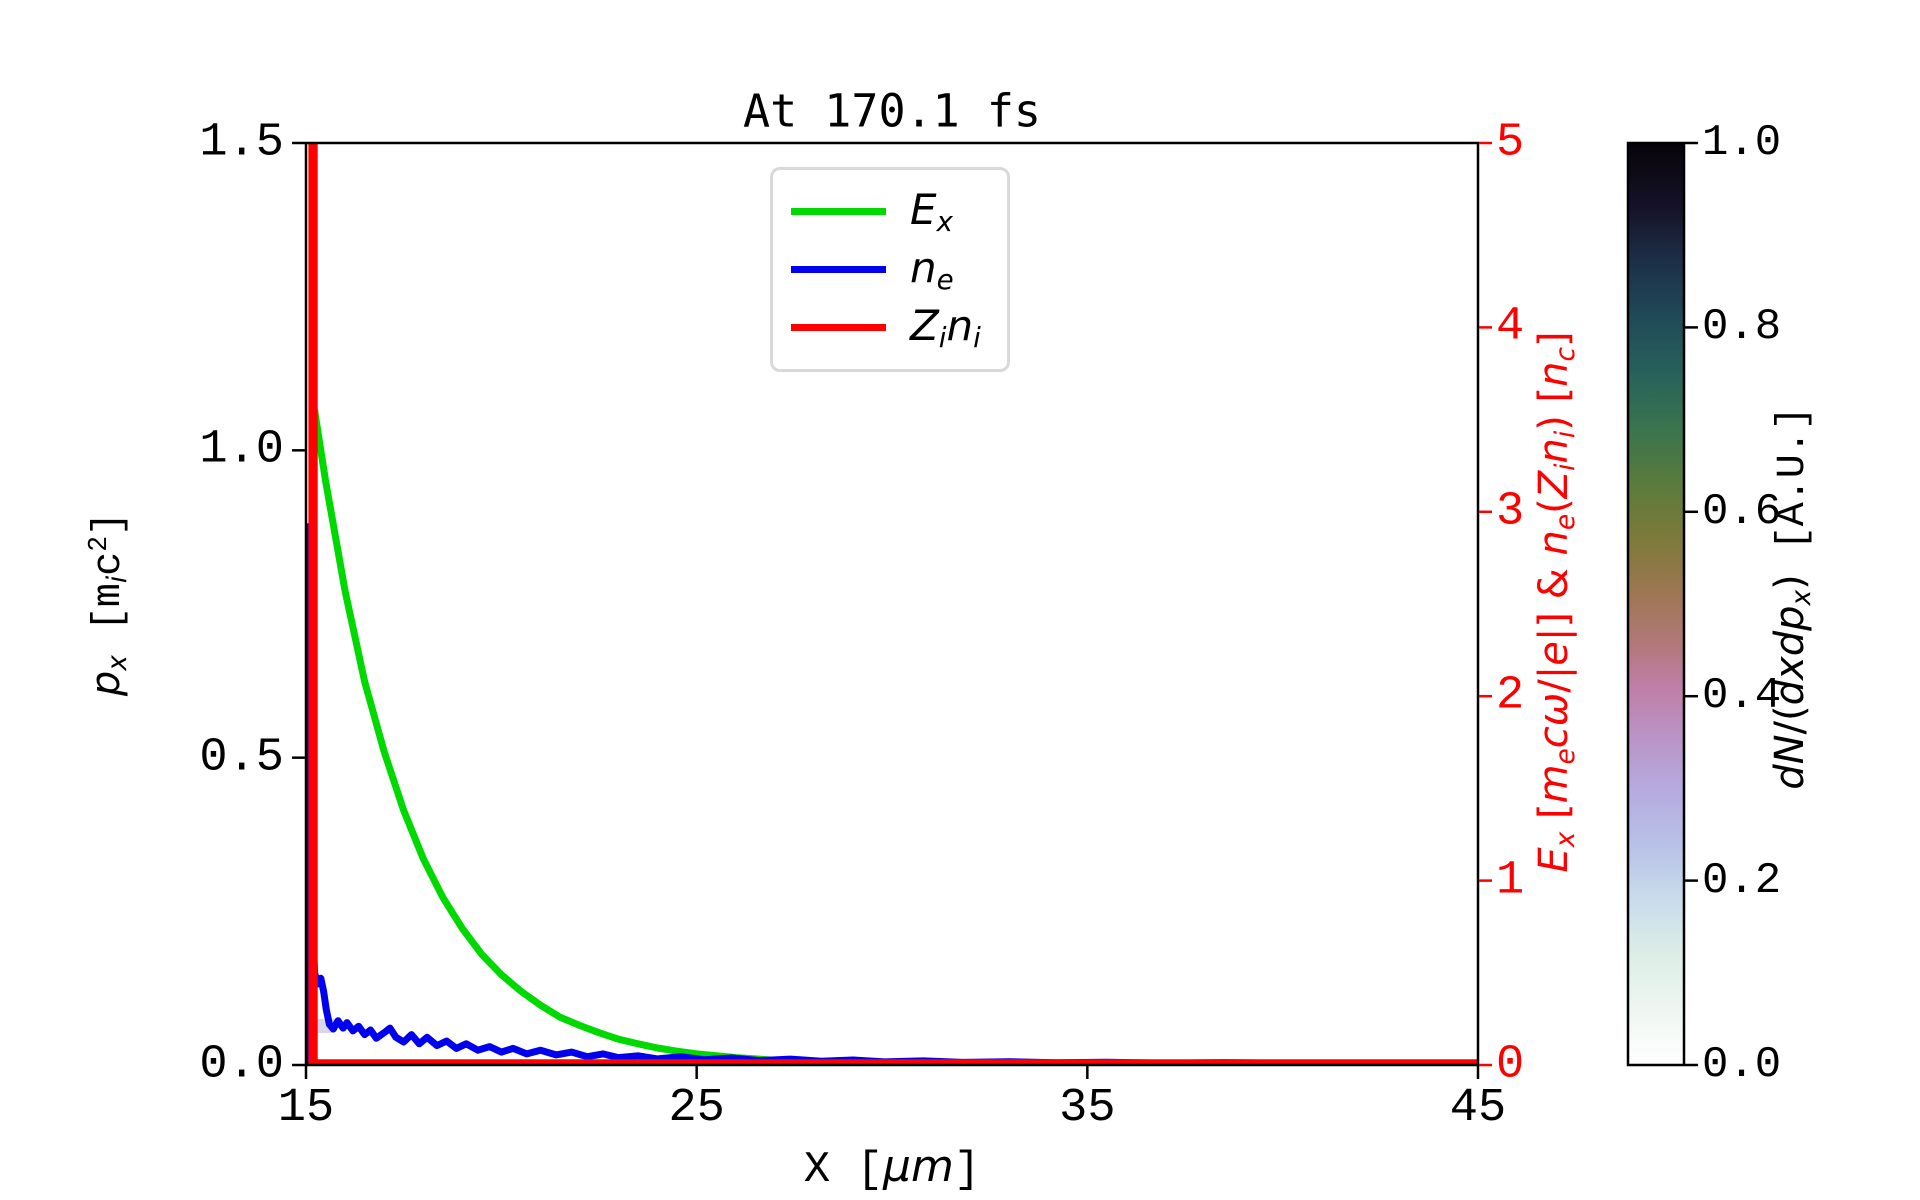 This screenshot has width=1920, height=1200. Describe the element at coordinates (932, 269) in the screenshot. I see `legend-label-ne: ne` at that location.